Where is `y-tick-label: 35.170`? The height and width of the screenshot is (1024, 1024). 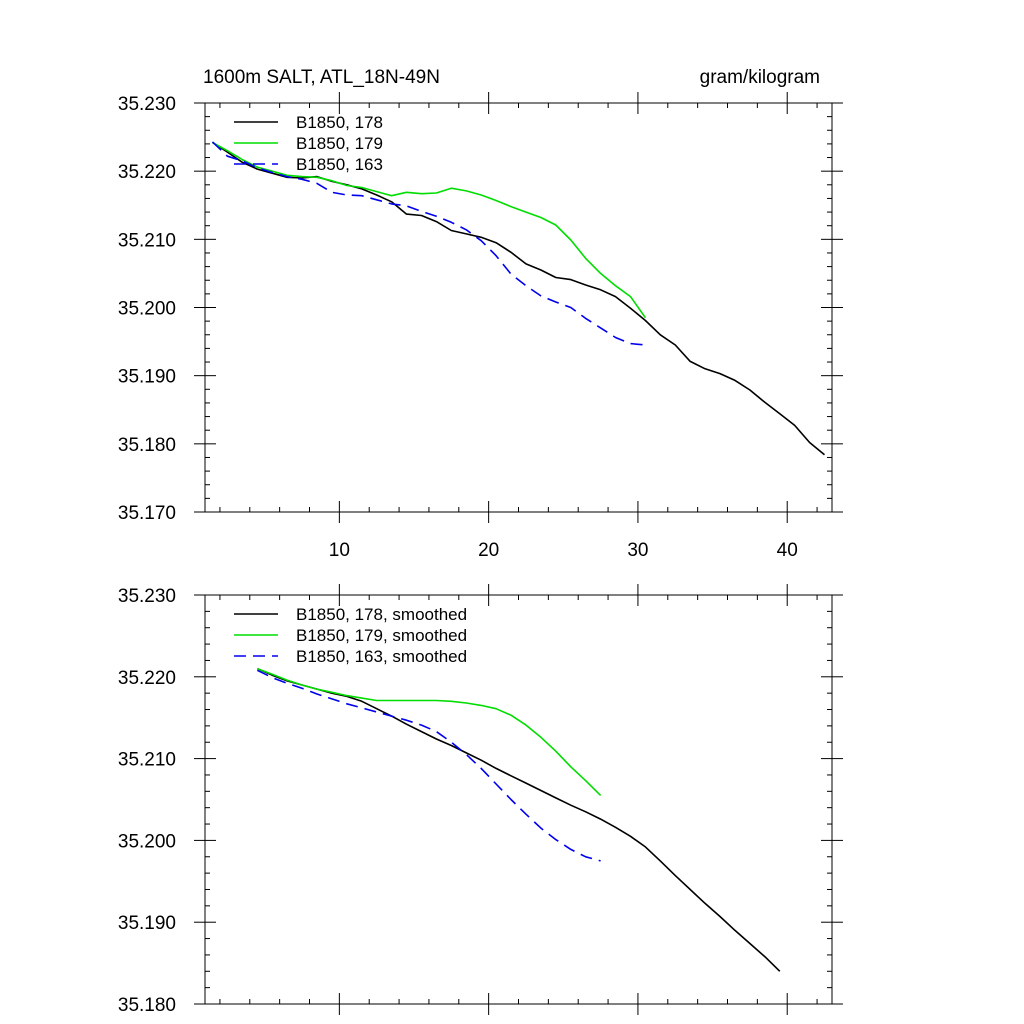 y-tick-label: 35.170 is located at coordinates (147, 513).